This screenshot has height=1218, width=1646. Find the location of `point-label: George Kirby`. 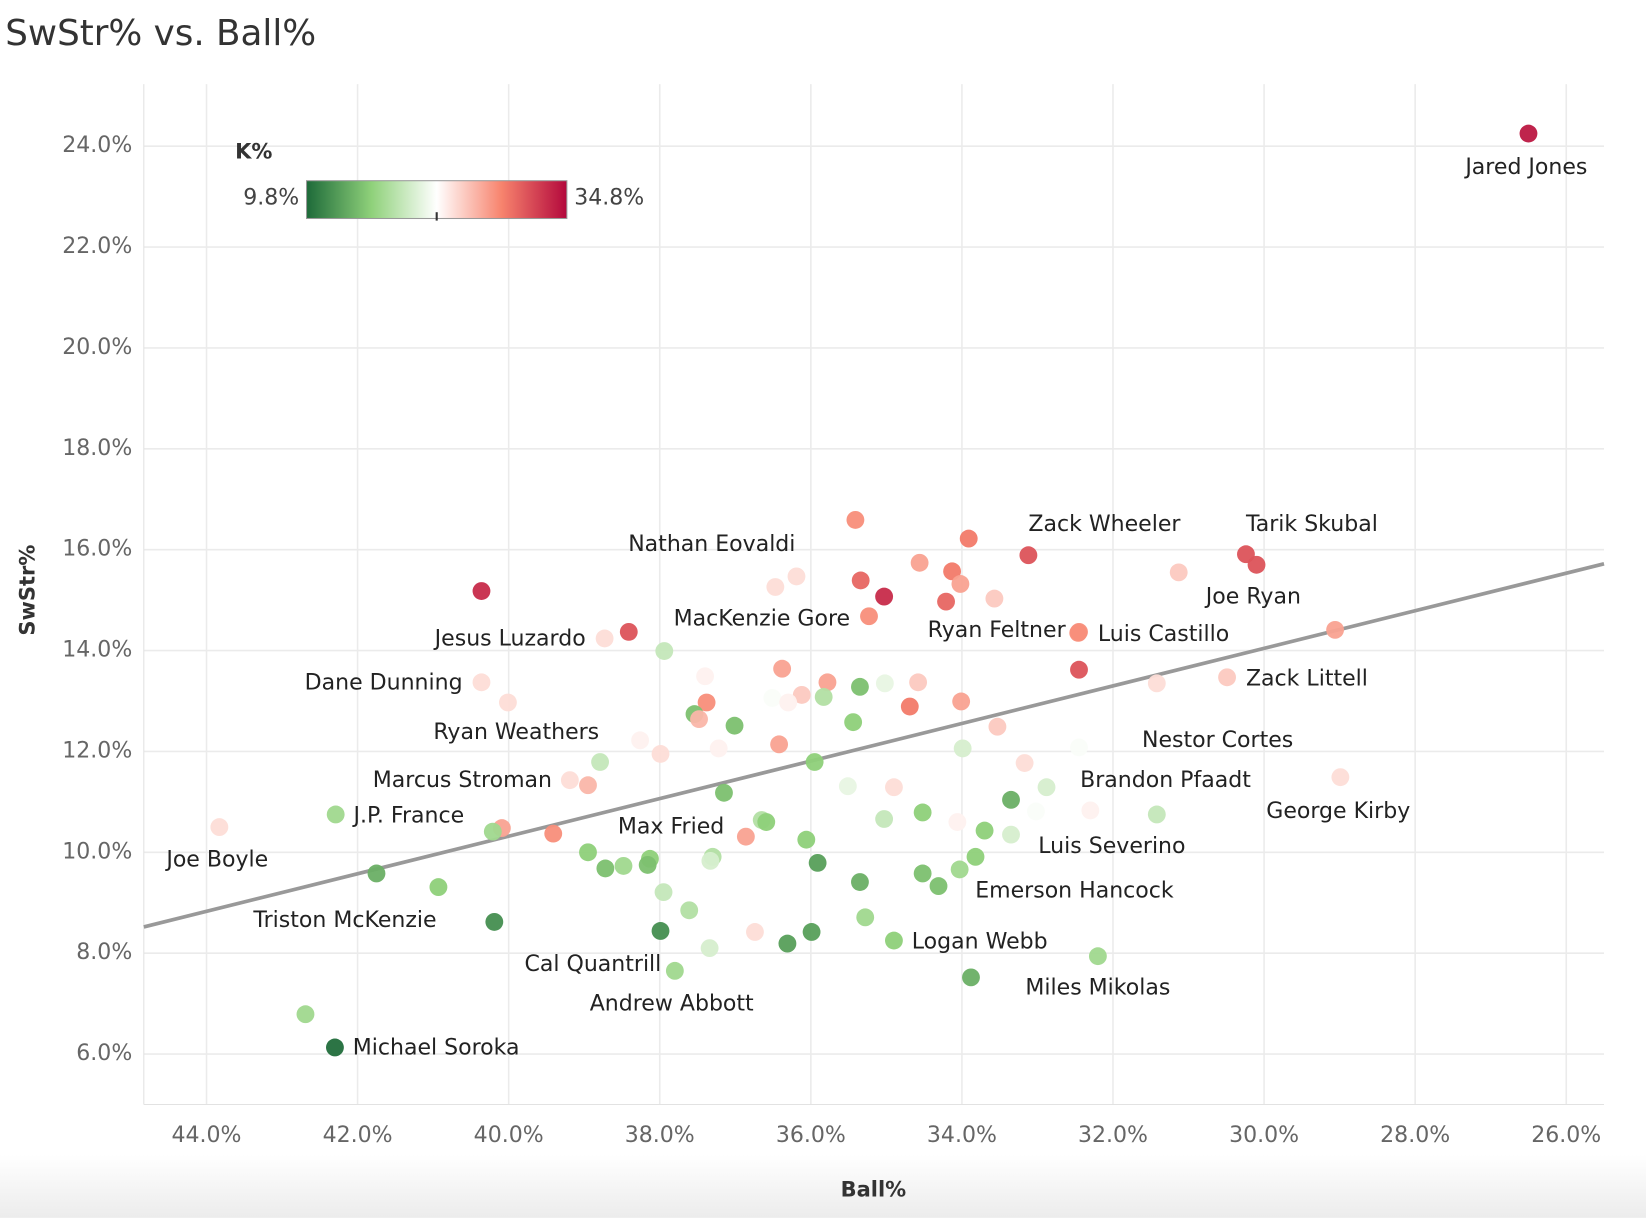

point-label: George Kirby is located at coordinates (1338, 811).